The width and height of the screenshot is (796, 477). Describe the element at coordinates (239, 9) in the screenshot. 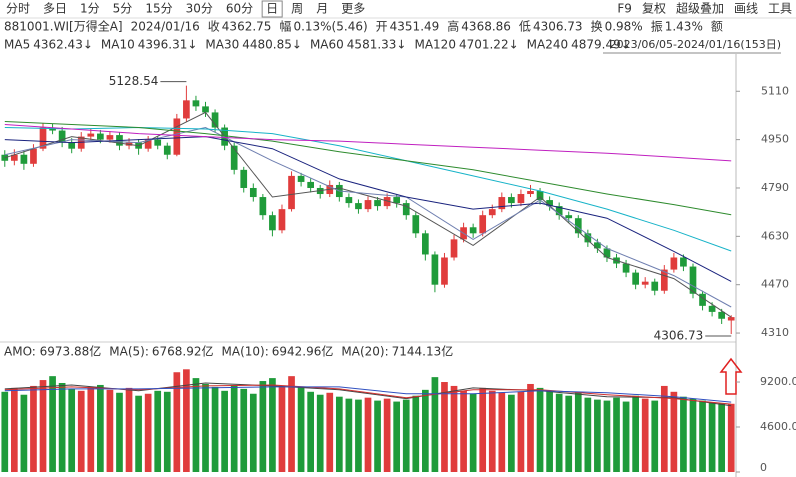

I see `toolbar-item: 60分` at that location.